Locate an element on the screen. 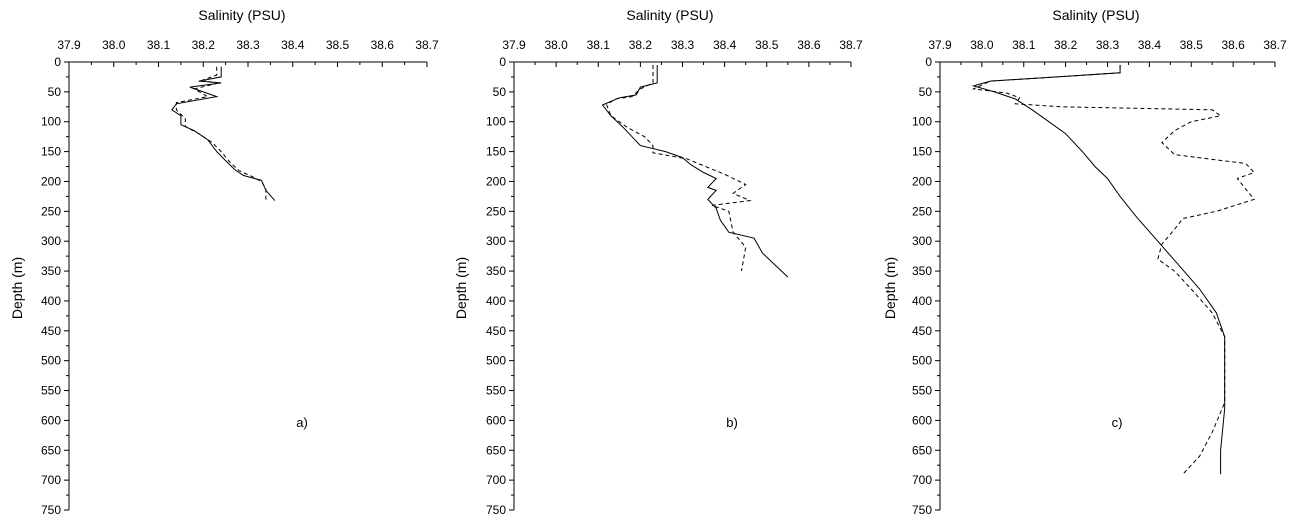 This screenshot has height=516, width=1293. panel-label: a) is located at coordinates (302, 422).